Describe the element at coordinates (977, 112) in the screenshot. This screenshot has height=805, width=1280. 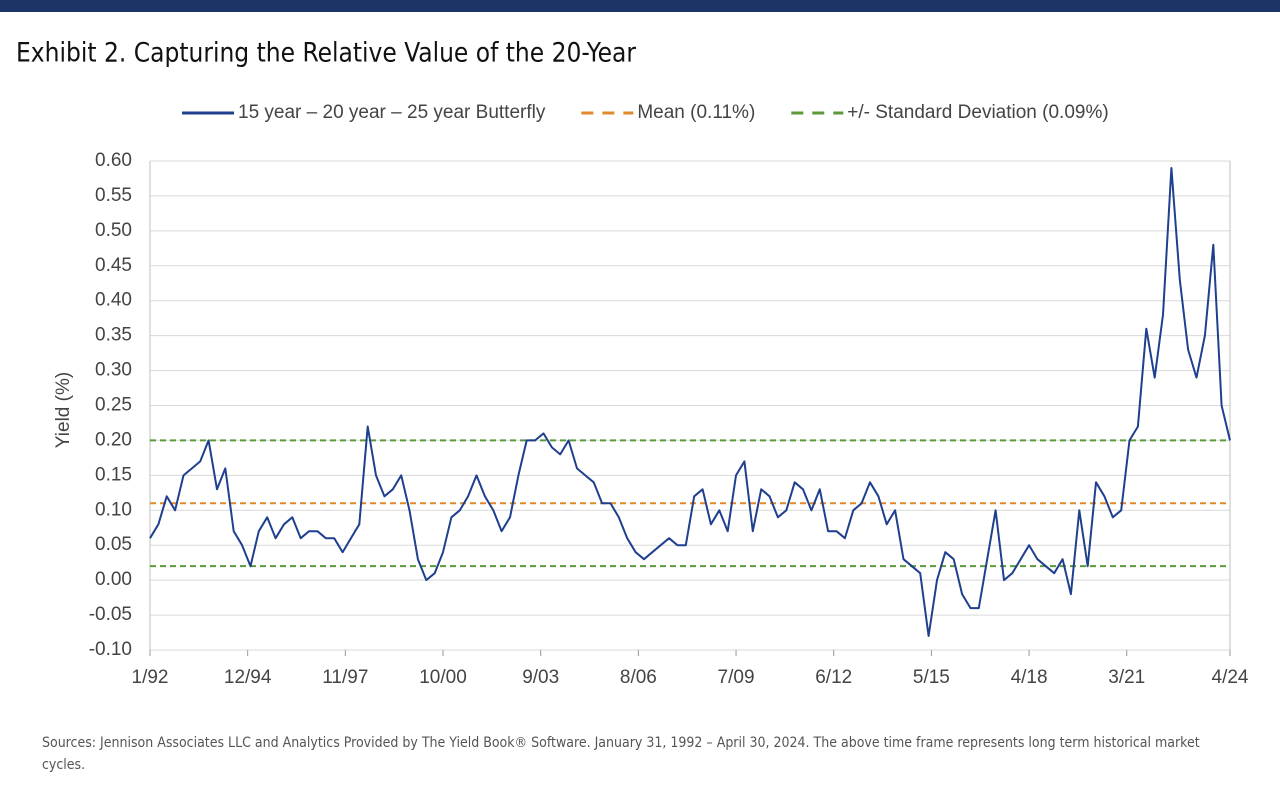
I see `legend-label: +/- Standard Deviation (0.09%)` at that location.